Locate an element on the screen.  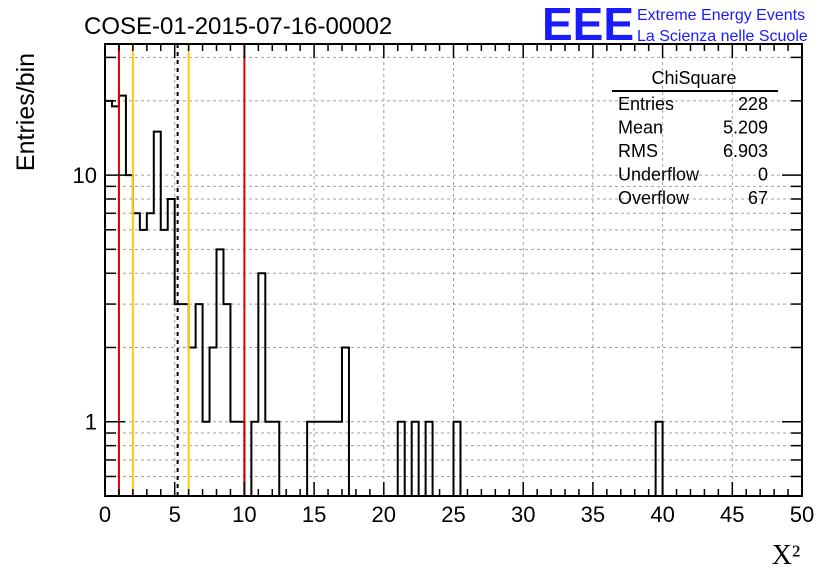
x-tick-label: 5 is located at coordinates (175, 514).